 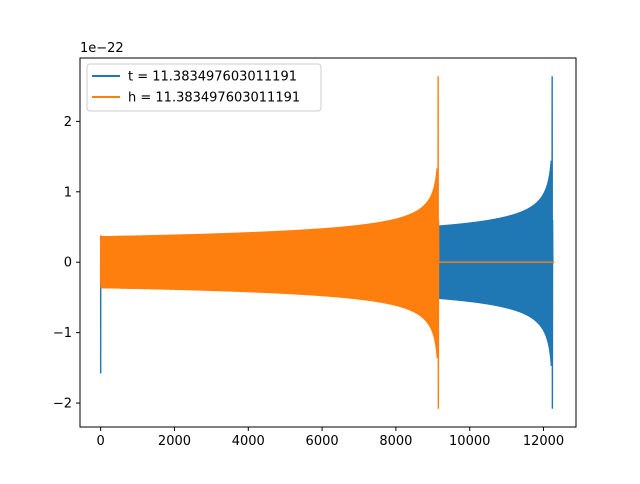 I want to click on y-tick-label: 0, so click(x=68, y=263).